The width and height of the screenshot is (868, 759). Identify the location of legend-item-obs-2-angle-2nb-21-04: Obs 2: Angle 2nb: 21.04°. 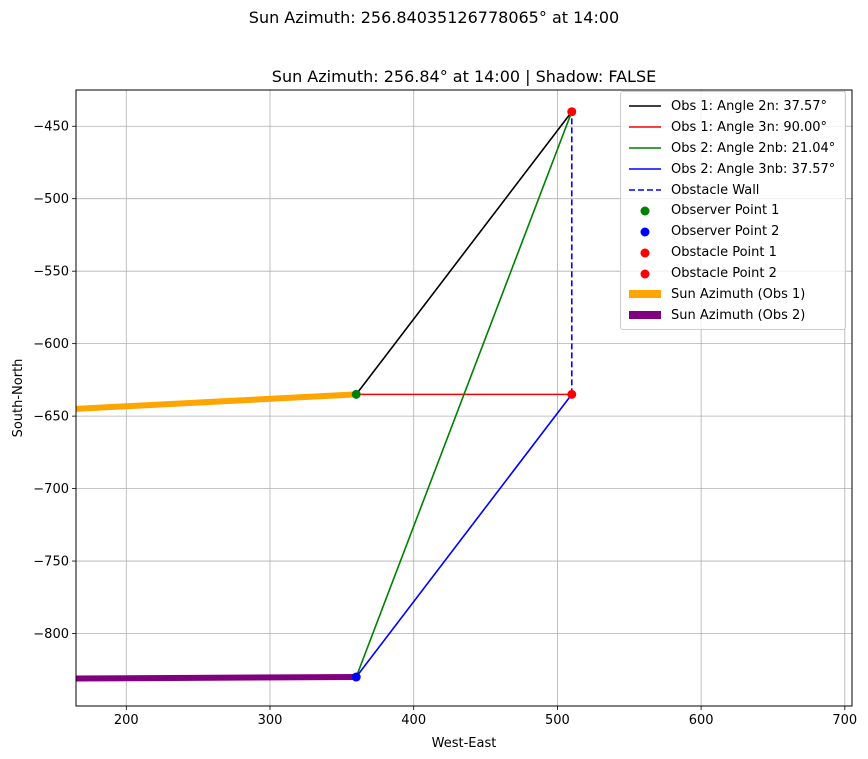
(733, 148).